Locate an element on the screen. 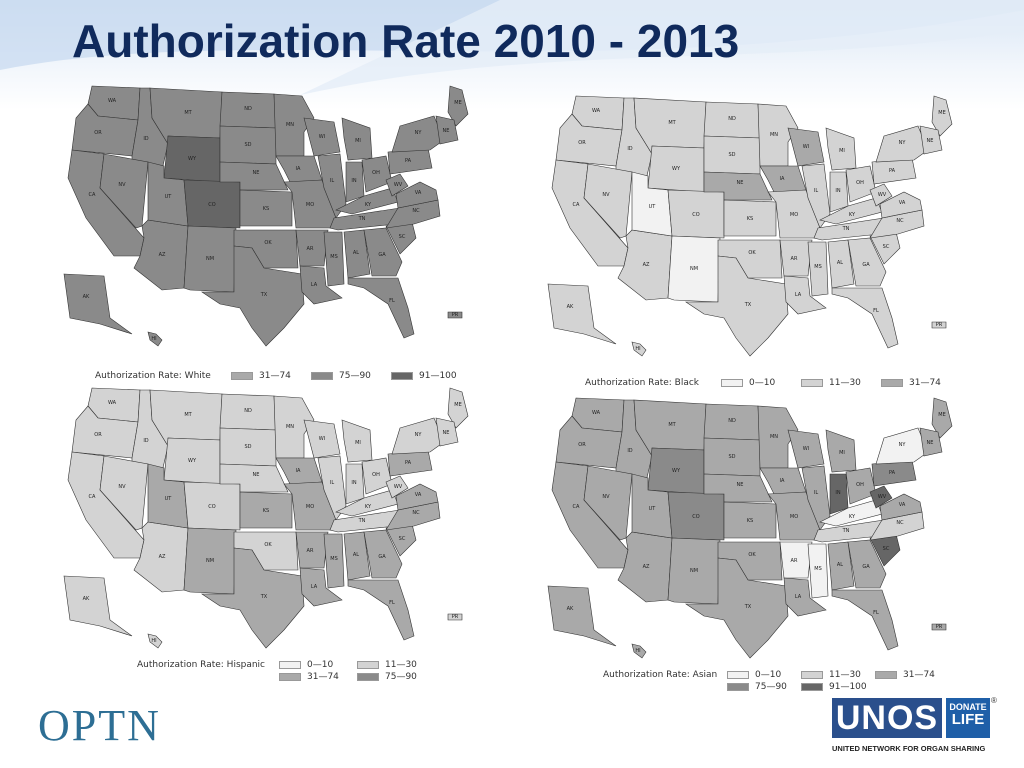 The width and height of the screenshot is (1024, 768). state-label-sd-hispanic: SD is located at coordinates (247, 447).